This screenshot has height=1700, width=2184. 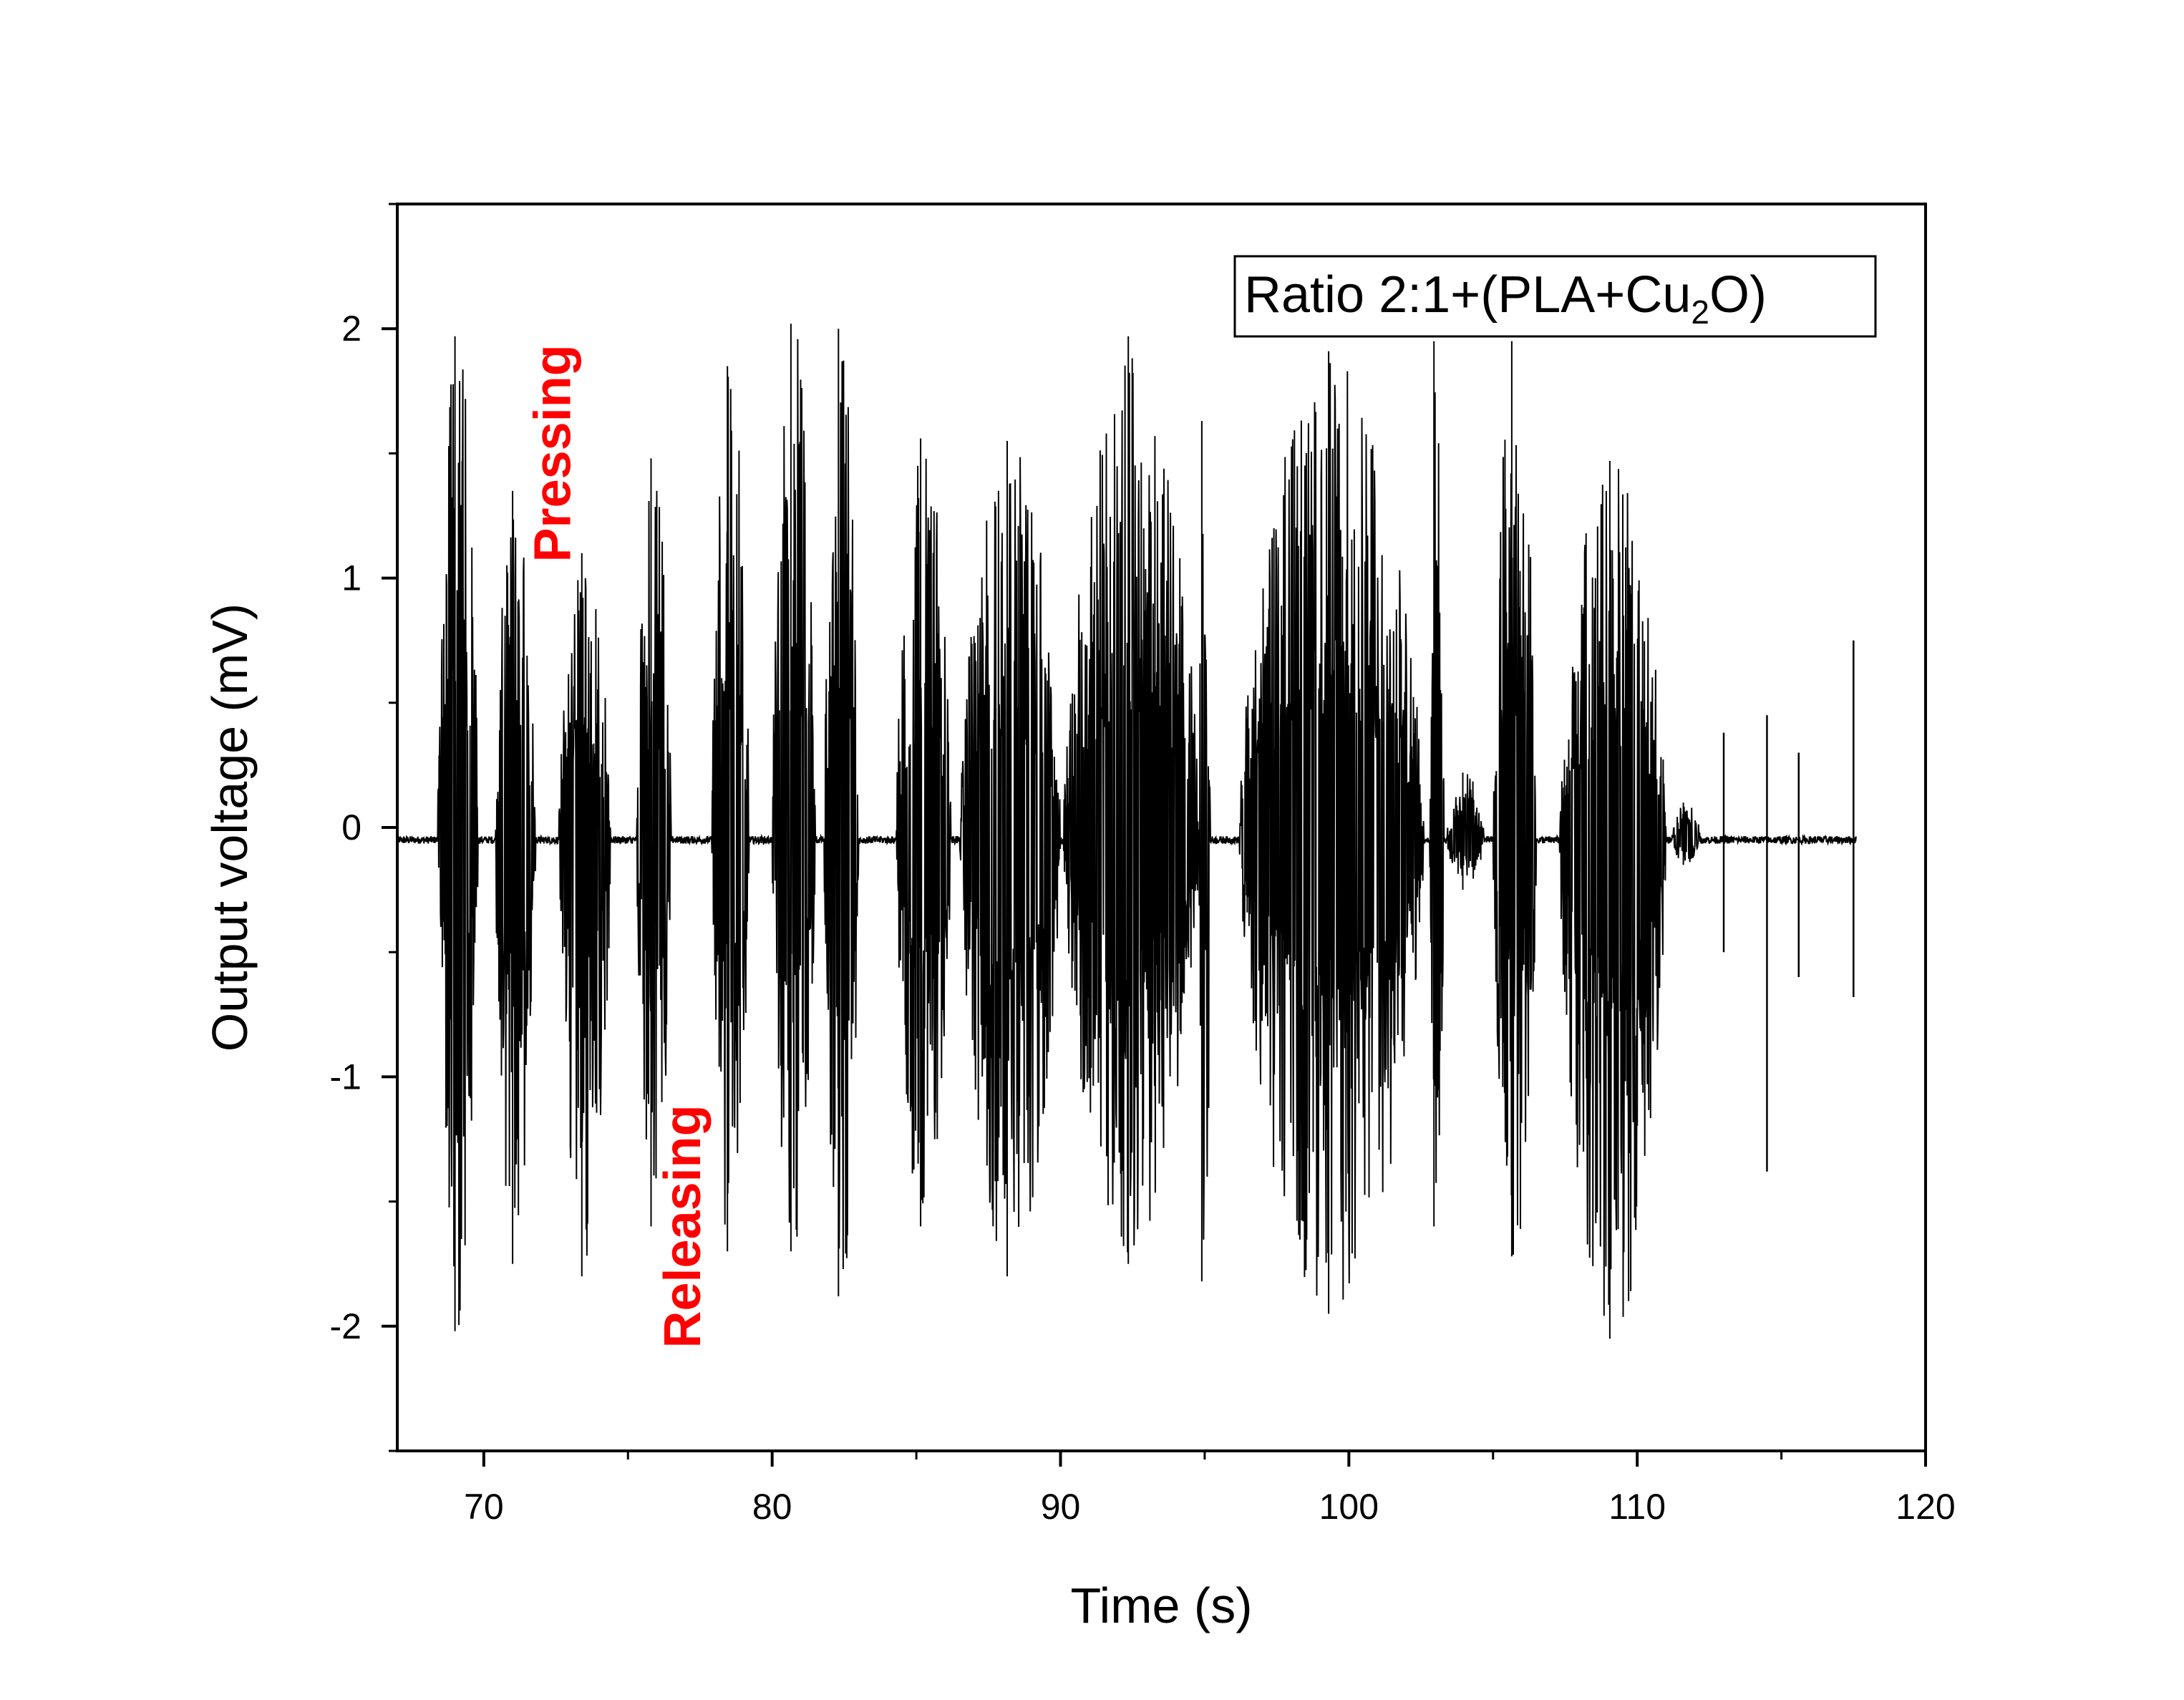 I want to click on y-axis-title: Output voltage (mV), so click(x=230, y=827).